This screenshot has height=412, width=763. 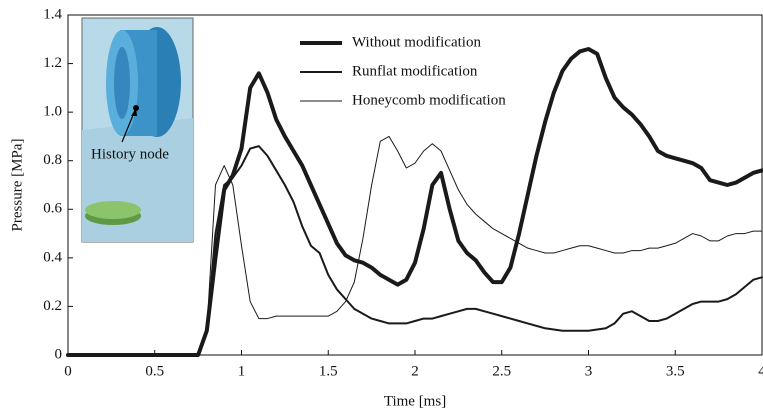 What do you see at coordinates (328, 371) in the screenshot?
I see `x-tick-label: 1.5` at bounding box center [328, 371].